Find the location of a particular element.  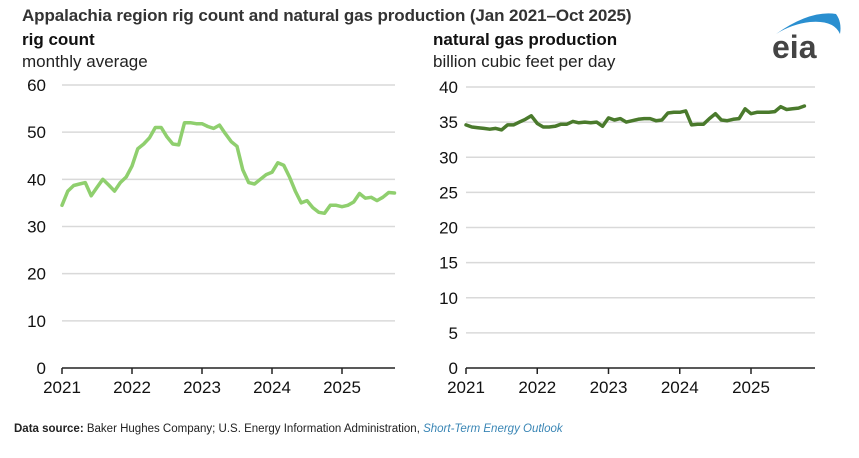

y-tick-label: 15 is located at coordinates (448, 263).